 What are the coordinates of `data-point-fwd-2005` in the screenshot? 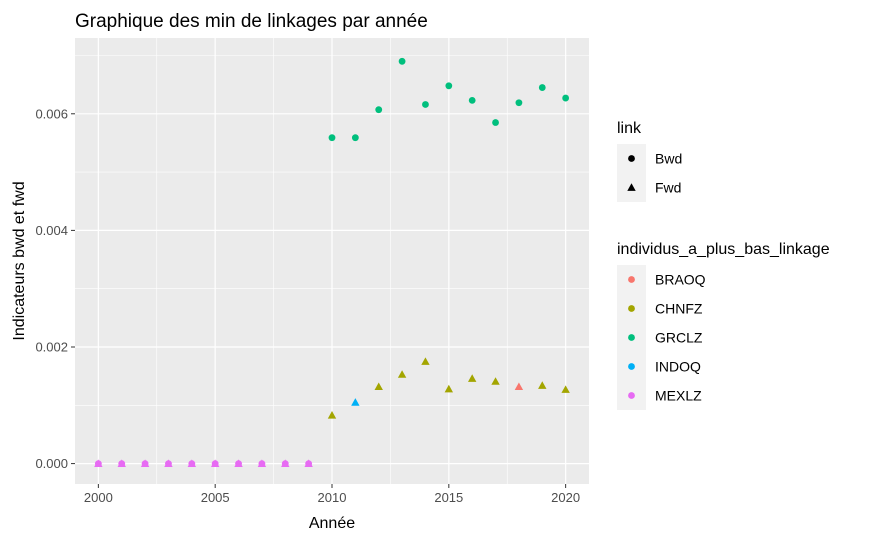 It's located at (215, 463).